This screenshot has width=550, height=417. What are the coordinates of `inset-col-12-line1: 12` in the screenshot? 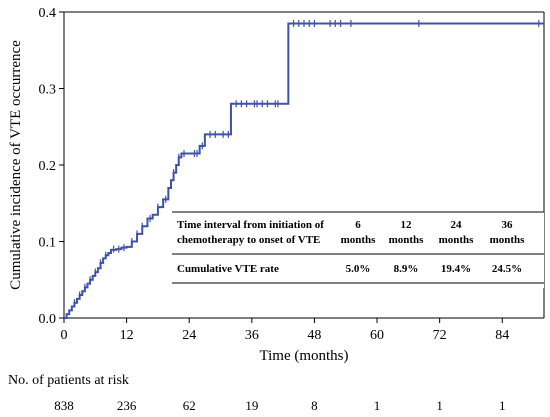 It's located at (407, 225).